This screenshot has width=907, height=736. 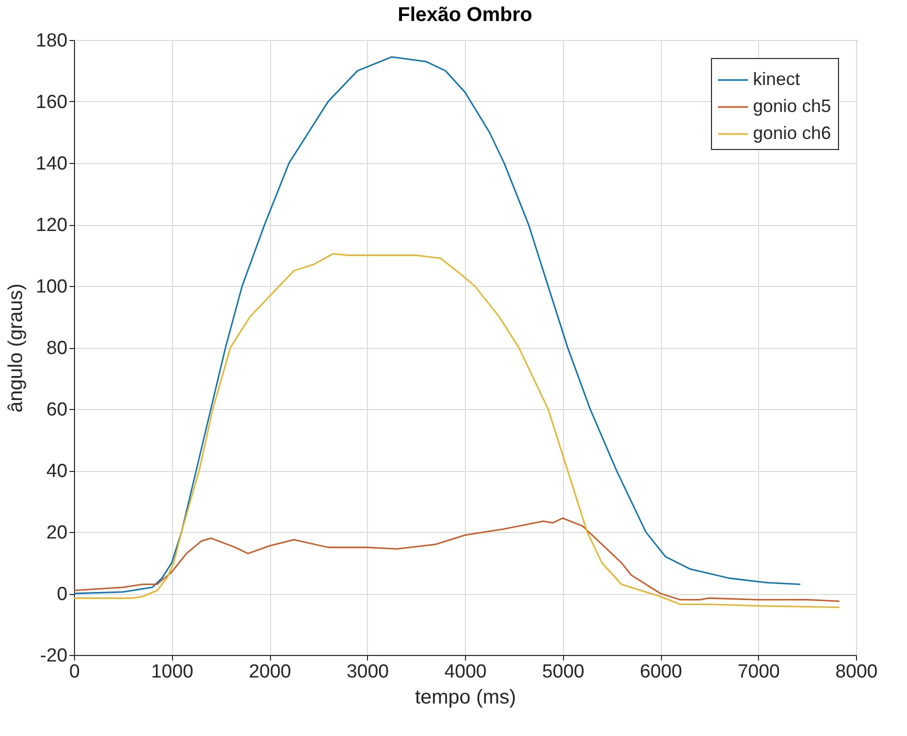 What do you see at coordinates (52, 287) in the screenshot?
I see `y-tick-label: 100` at bounding box center [52, 287].